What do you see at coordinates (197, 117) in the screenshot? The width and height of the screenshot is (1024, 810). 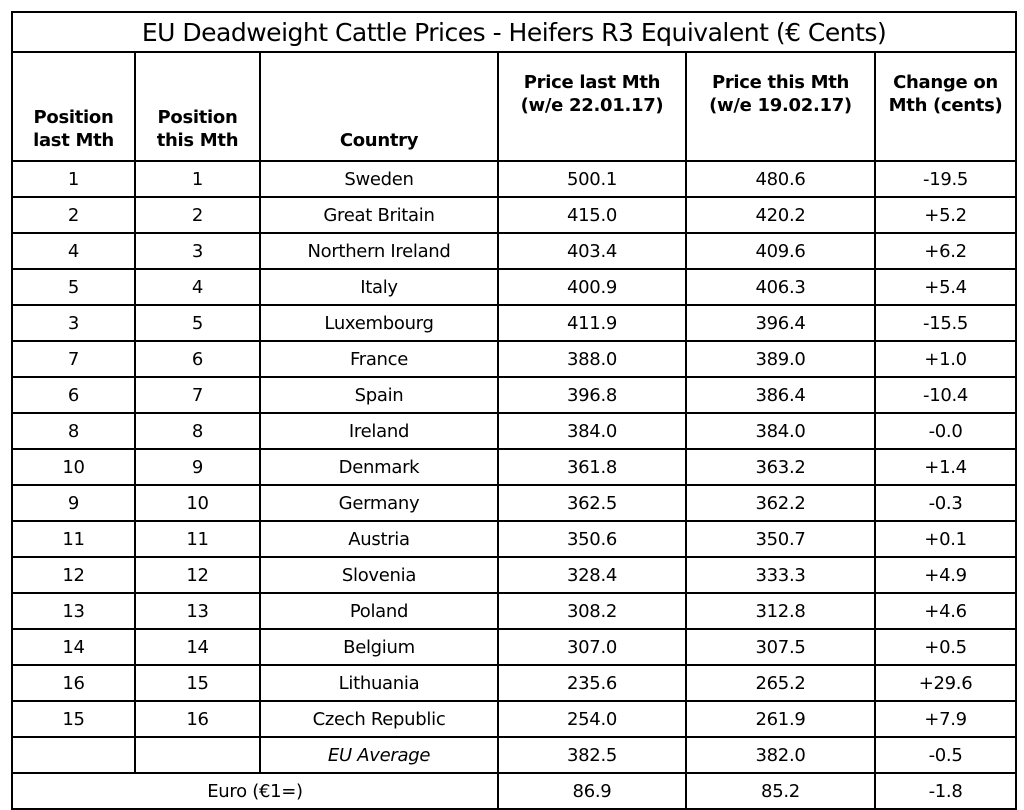 I see `header-position-this-line1: Position` at bounding box center [197, 117].